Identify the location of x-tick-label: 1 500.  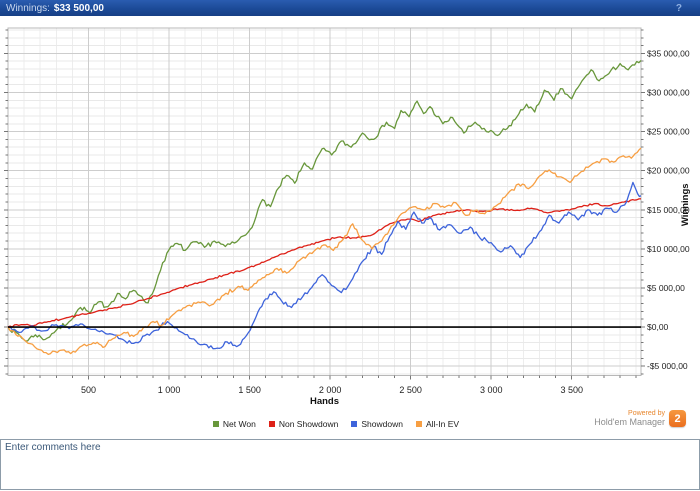
(249, 390).